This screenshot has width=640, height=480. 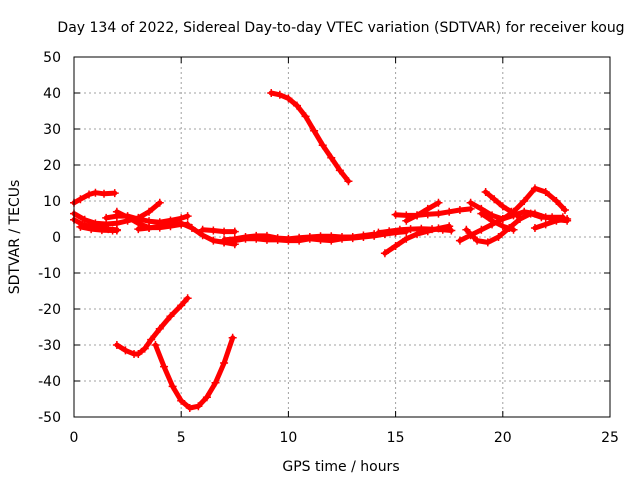 What do you see at coordinates (52, 130) in the screenshot?
I see `y-tick-label: 30` at bounding box center [52, 130].